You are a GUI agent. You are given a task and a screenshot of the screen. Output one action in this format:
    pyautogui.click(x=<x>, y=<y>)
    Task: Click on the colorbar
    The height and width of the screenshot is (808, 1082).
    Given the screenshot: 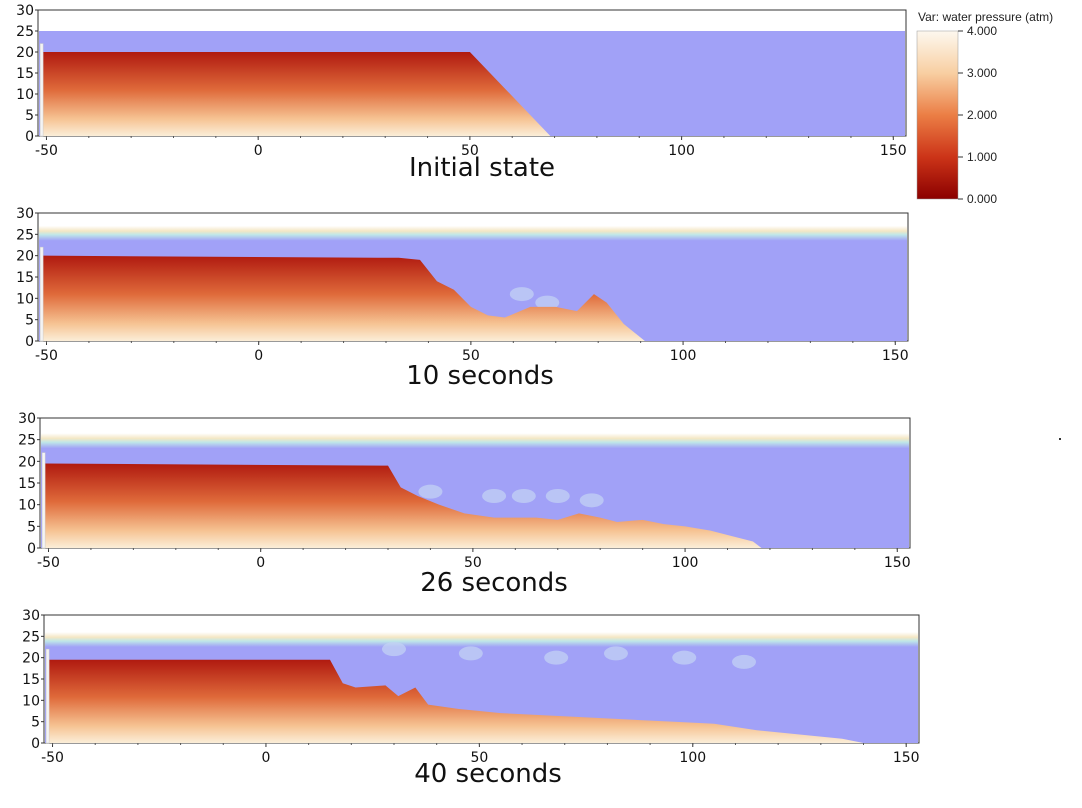 What is the action you would take?
    pyautogui.click(x=939, y=115)
    